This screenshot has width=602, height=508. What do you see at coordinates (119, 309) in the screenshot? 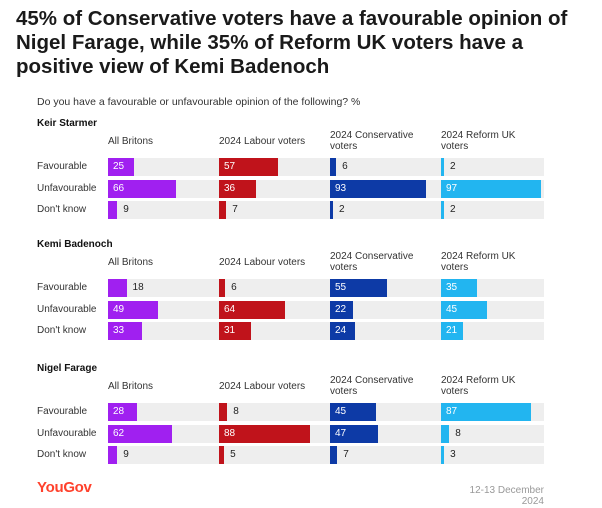
I see `data-label: 49` at bounding box center [119, 309].